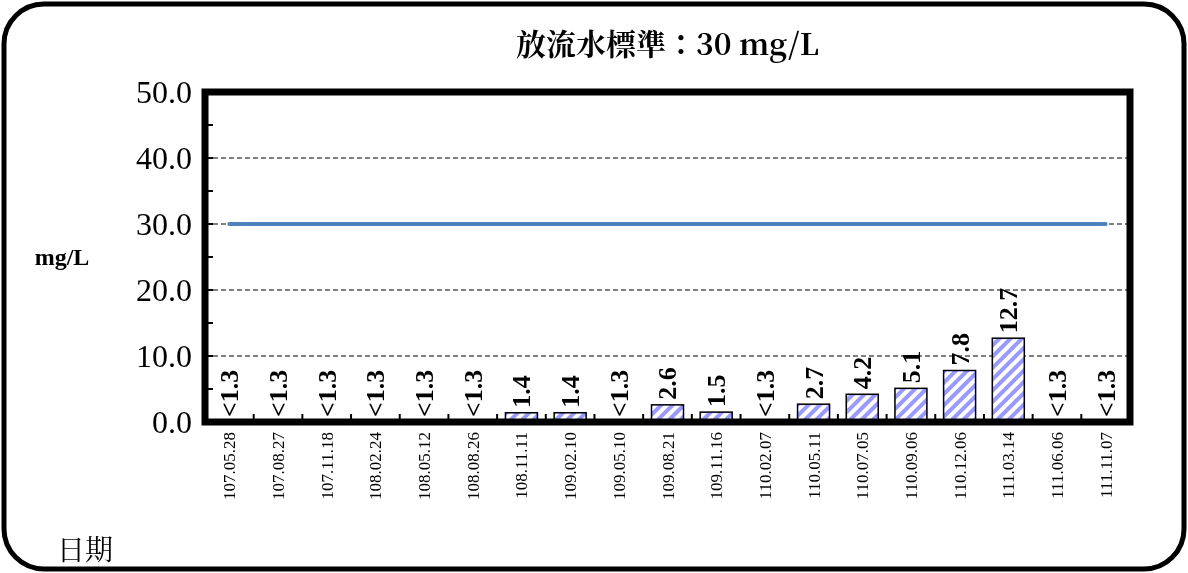 The height and width of the screenshot is (573, 1188). Describe the element at coordinates (863, 373) in the screenshot. I see `data-label: 4.2` at that location.